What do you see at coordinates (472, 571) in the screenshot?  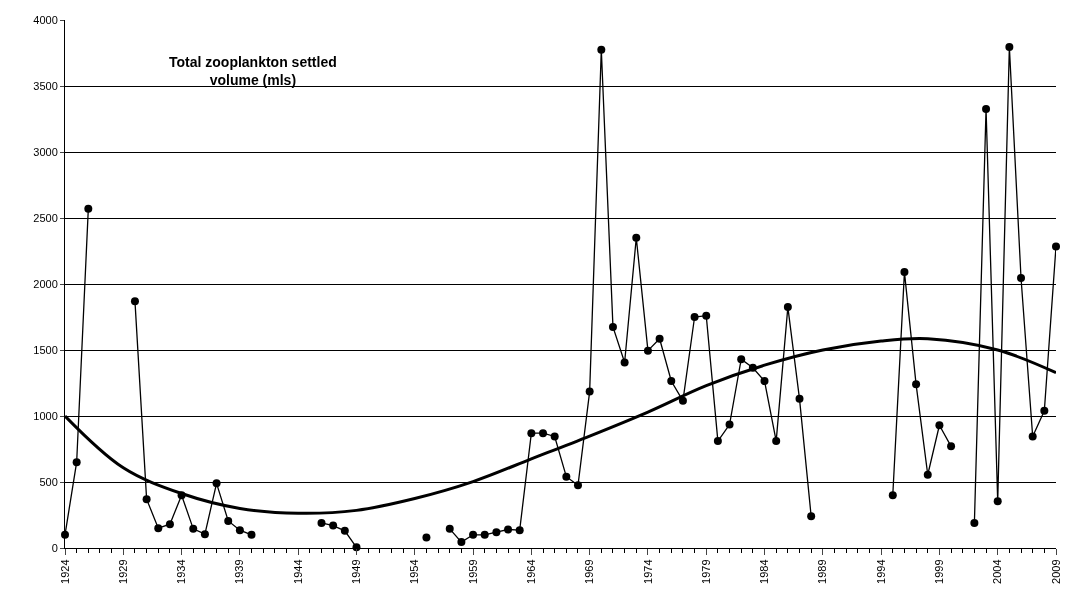 I see `x-tick-label: 1959` at bounding box center [472, 571].